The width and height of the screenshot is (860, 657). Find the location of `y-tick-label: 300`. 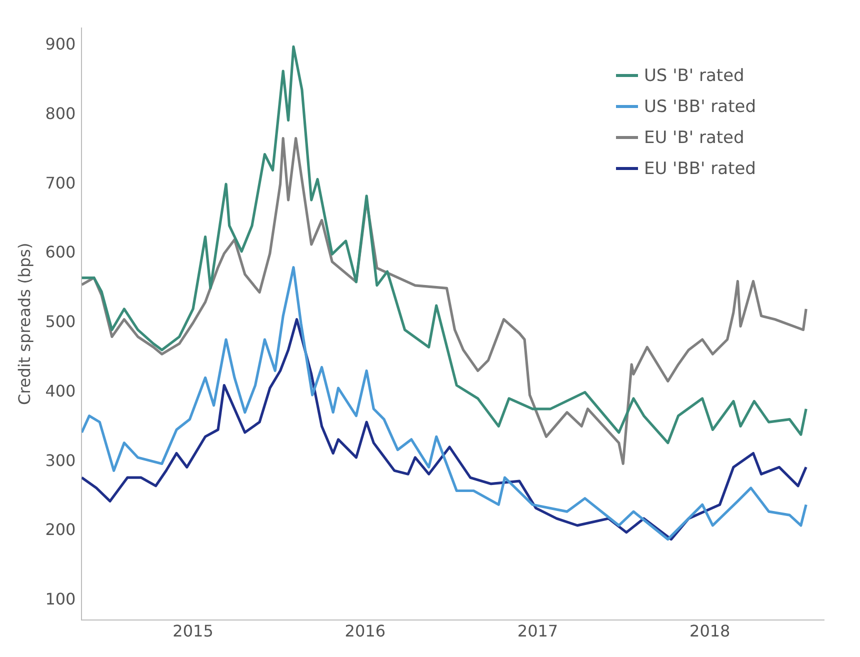

y-tick-label: 300 is located at coordinates (60, 460).